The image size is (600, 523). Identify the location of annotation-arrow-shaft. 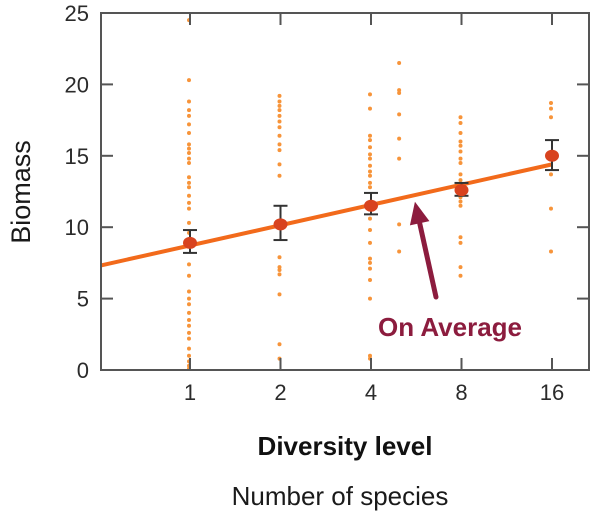
(428, 260).